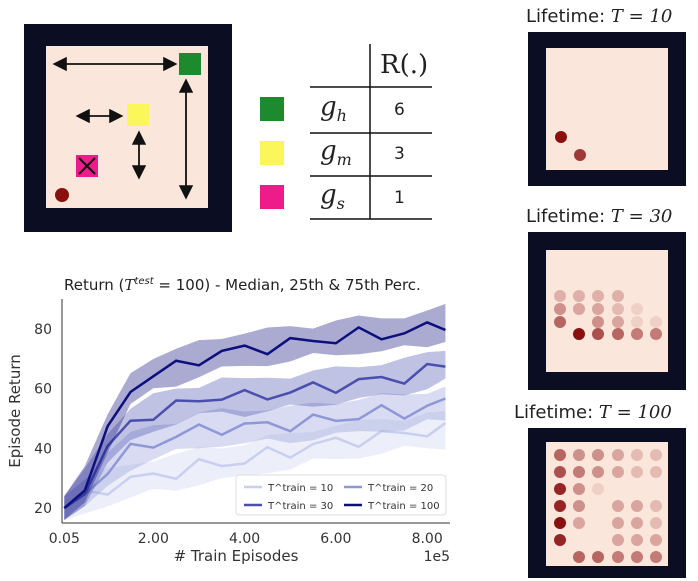 This screenshot has height=581, width=698. What do you see at coordinates (43, 509) in the screenshot?
I see `y-tick-label: 20` at bounding box center [43, 509].